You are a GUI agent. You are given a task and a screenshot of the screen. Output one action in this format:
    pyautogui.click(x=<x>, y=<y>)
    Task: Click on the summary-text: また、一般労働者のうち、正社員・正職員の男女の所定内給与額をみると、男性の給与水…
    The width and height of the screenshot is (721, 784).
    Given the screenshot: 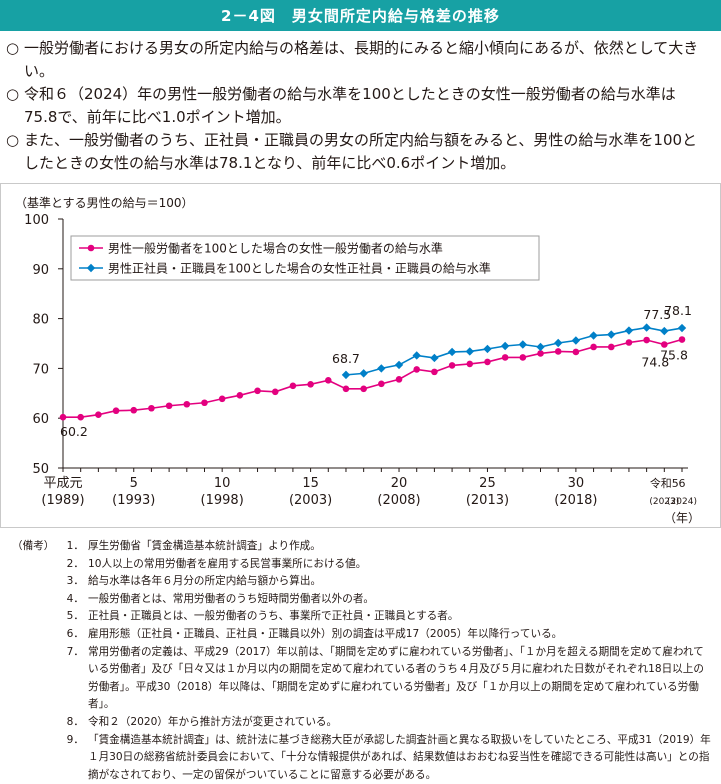 What is the action you would take?
    pyautogui.click(x=361, y=151)
    